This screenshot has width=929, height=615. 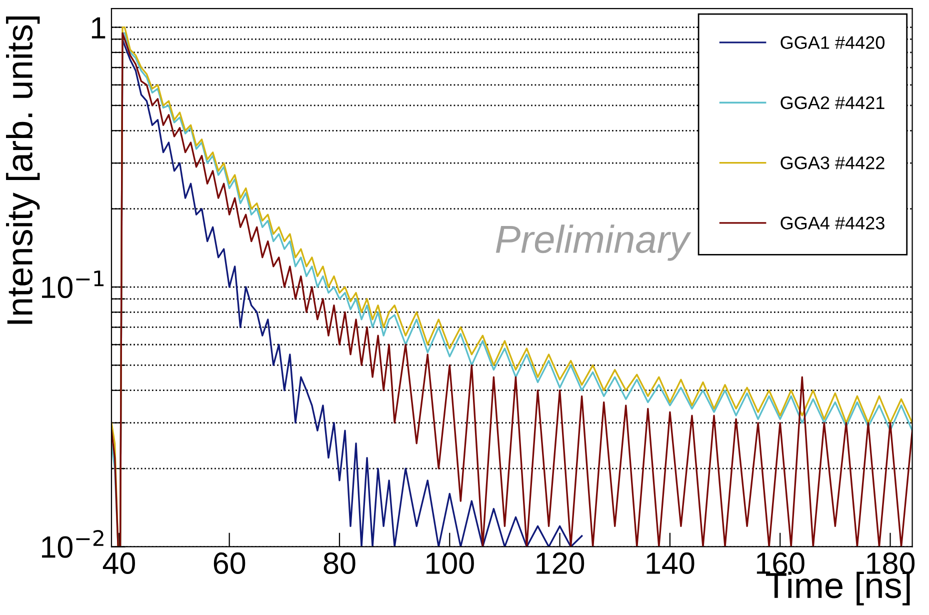 I want to click on y-tick-label: 10$^{−1}$, so click(x=73, y=284).